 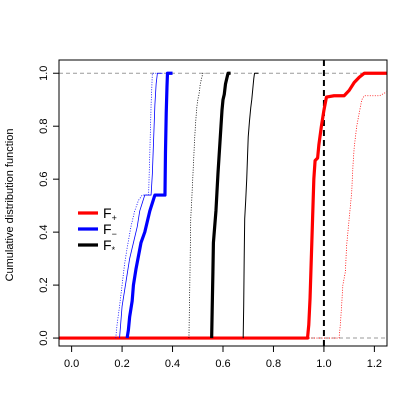 I want to click on legend-subscript: *, so click(x=114, y=250).